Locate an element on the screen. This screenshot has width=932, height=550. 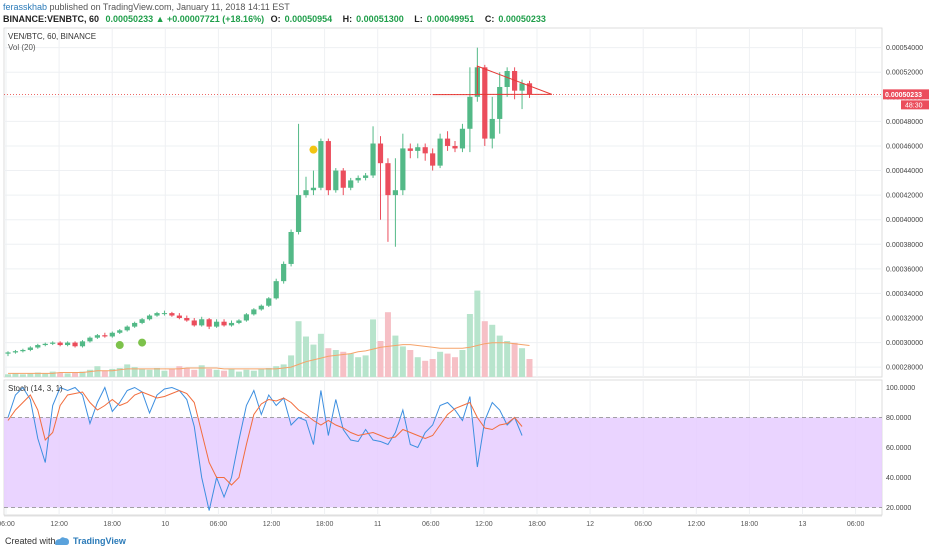
stoch-y-tick-label: 20.0000 is located at coordinates (898, 508).